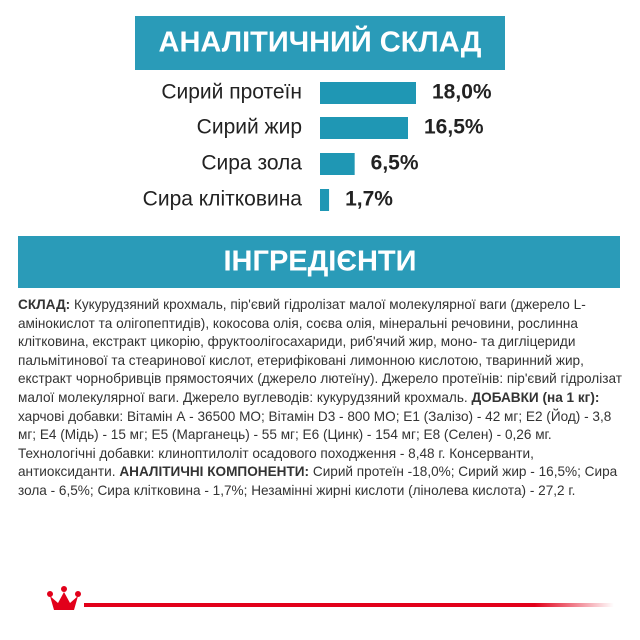 Image resolution: width=640 pixels, height=640 pixels. What do you see at coordinates (349, 605) in the screenshot?
I see `footer-line` at bounding box center [349, 605].